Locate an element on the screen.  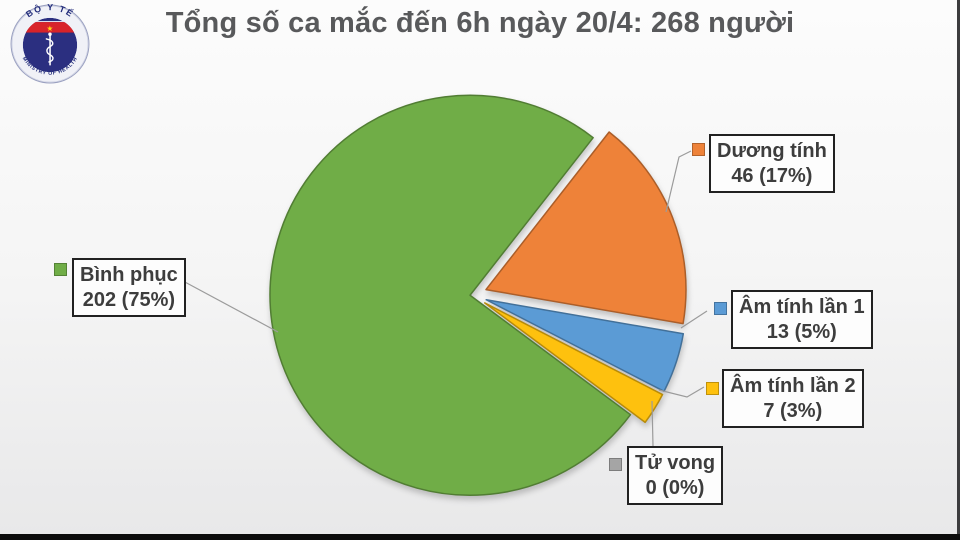
callout-am-tinh-1-label: Âm tính lần 1 is located at coordinates (802, 307).